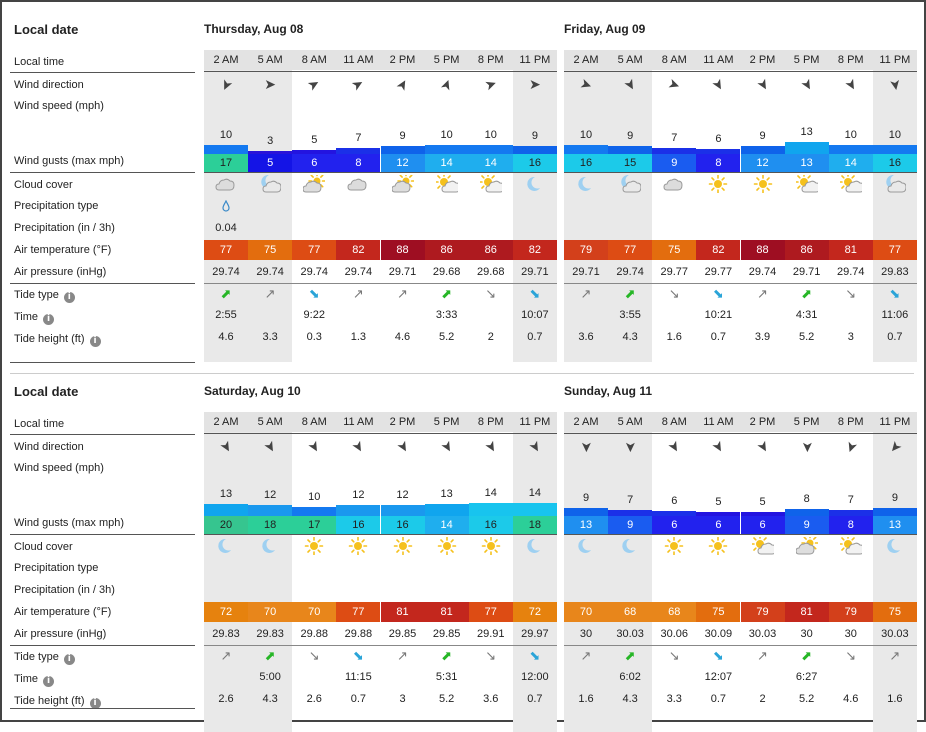 The image size is (926, 732). What do you see at coordinates (36, 657) in the screenshot?
I see `tide-type-label-text: Tide type` at bounding box center [36, 657].